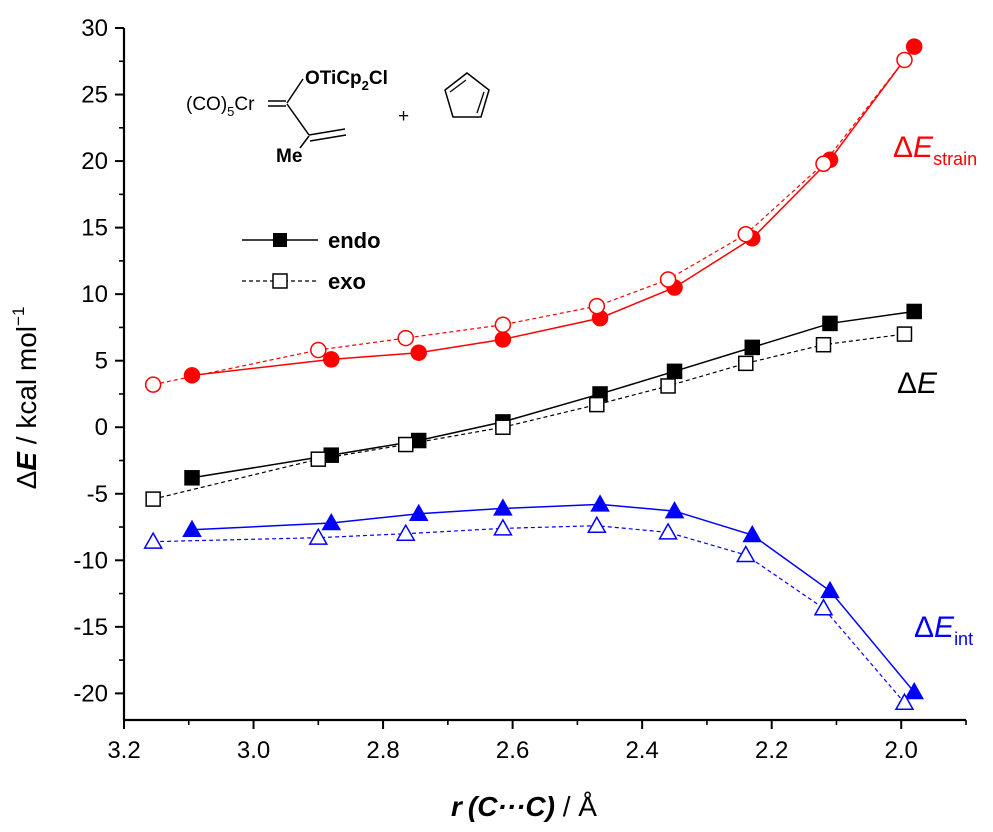 The height and width of the screenshot is (832, 993). Describe the element at coordinates (457, 806) in the screenshot. I see `x-axis-title-r: r` at that location.